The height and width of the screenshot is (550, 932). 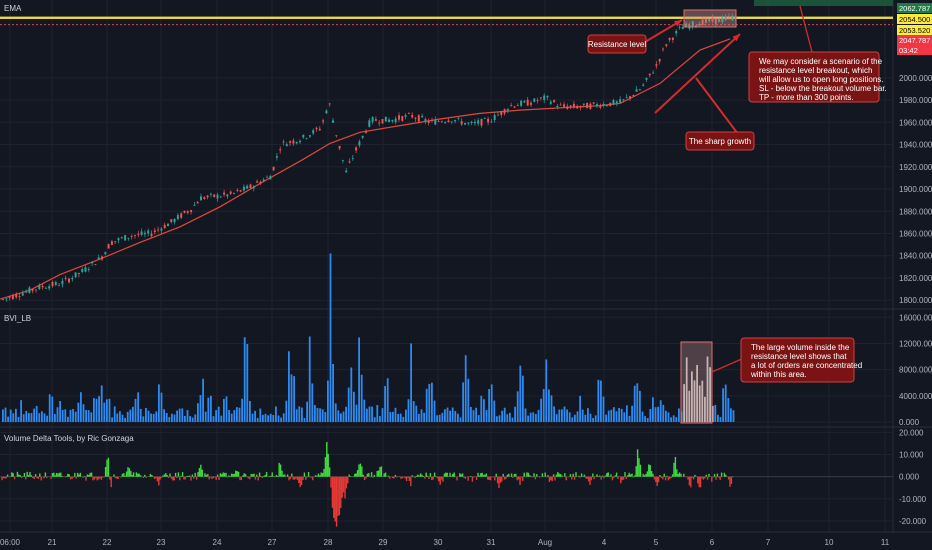 I want to click on delta-axis-label: -10.000, so click(x=913, y=499).